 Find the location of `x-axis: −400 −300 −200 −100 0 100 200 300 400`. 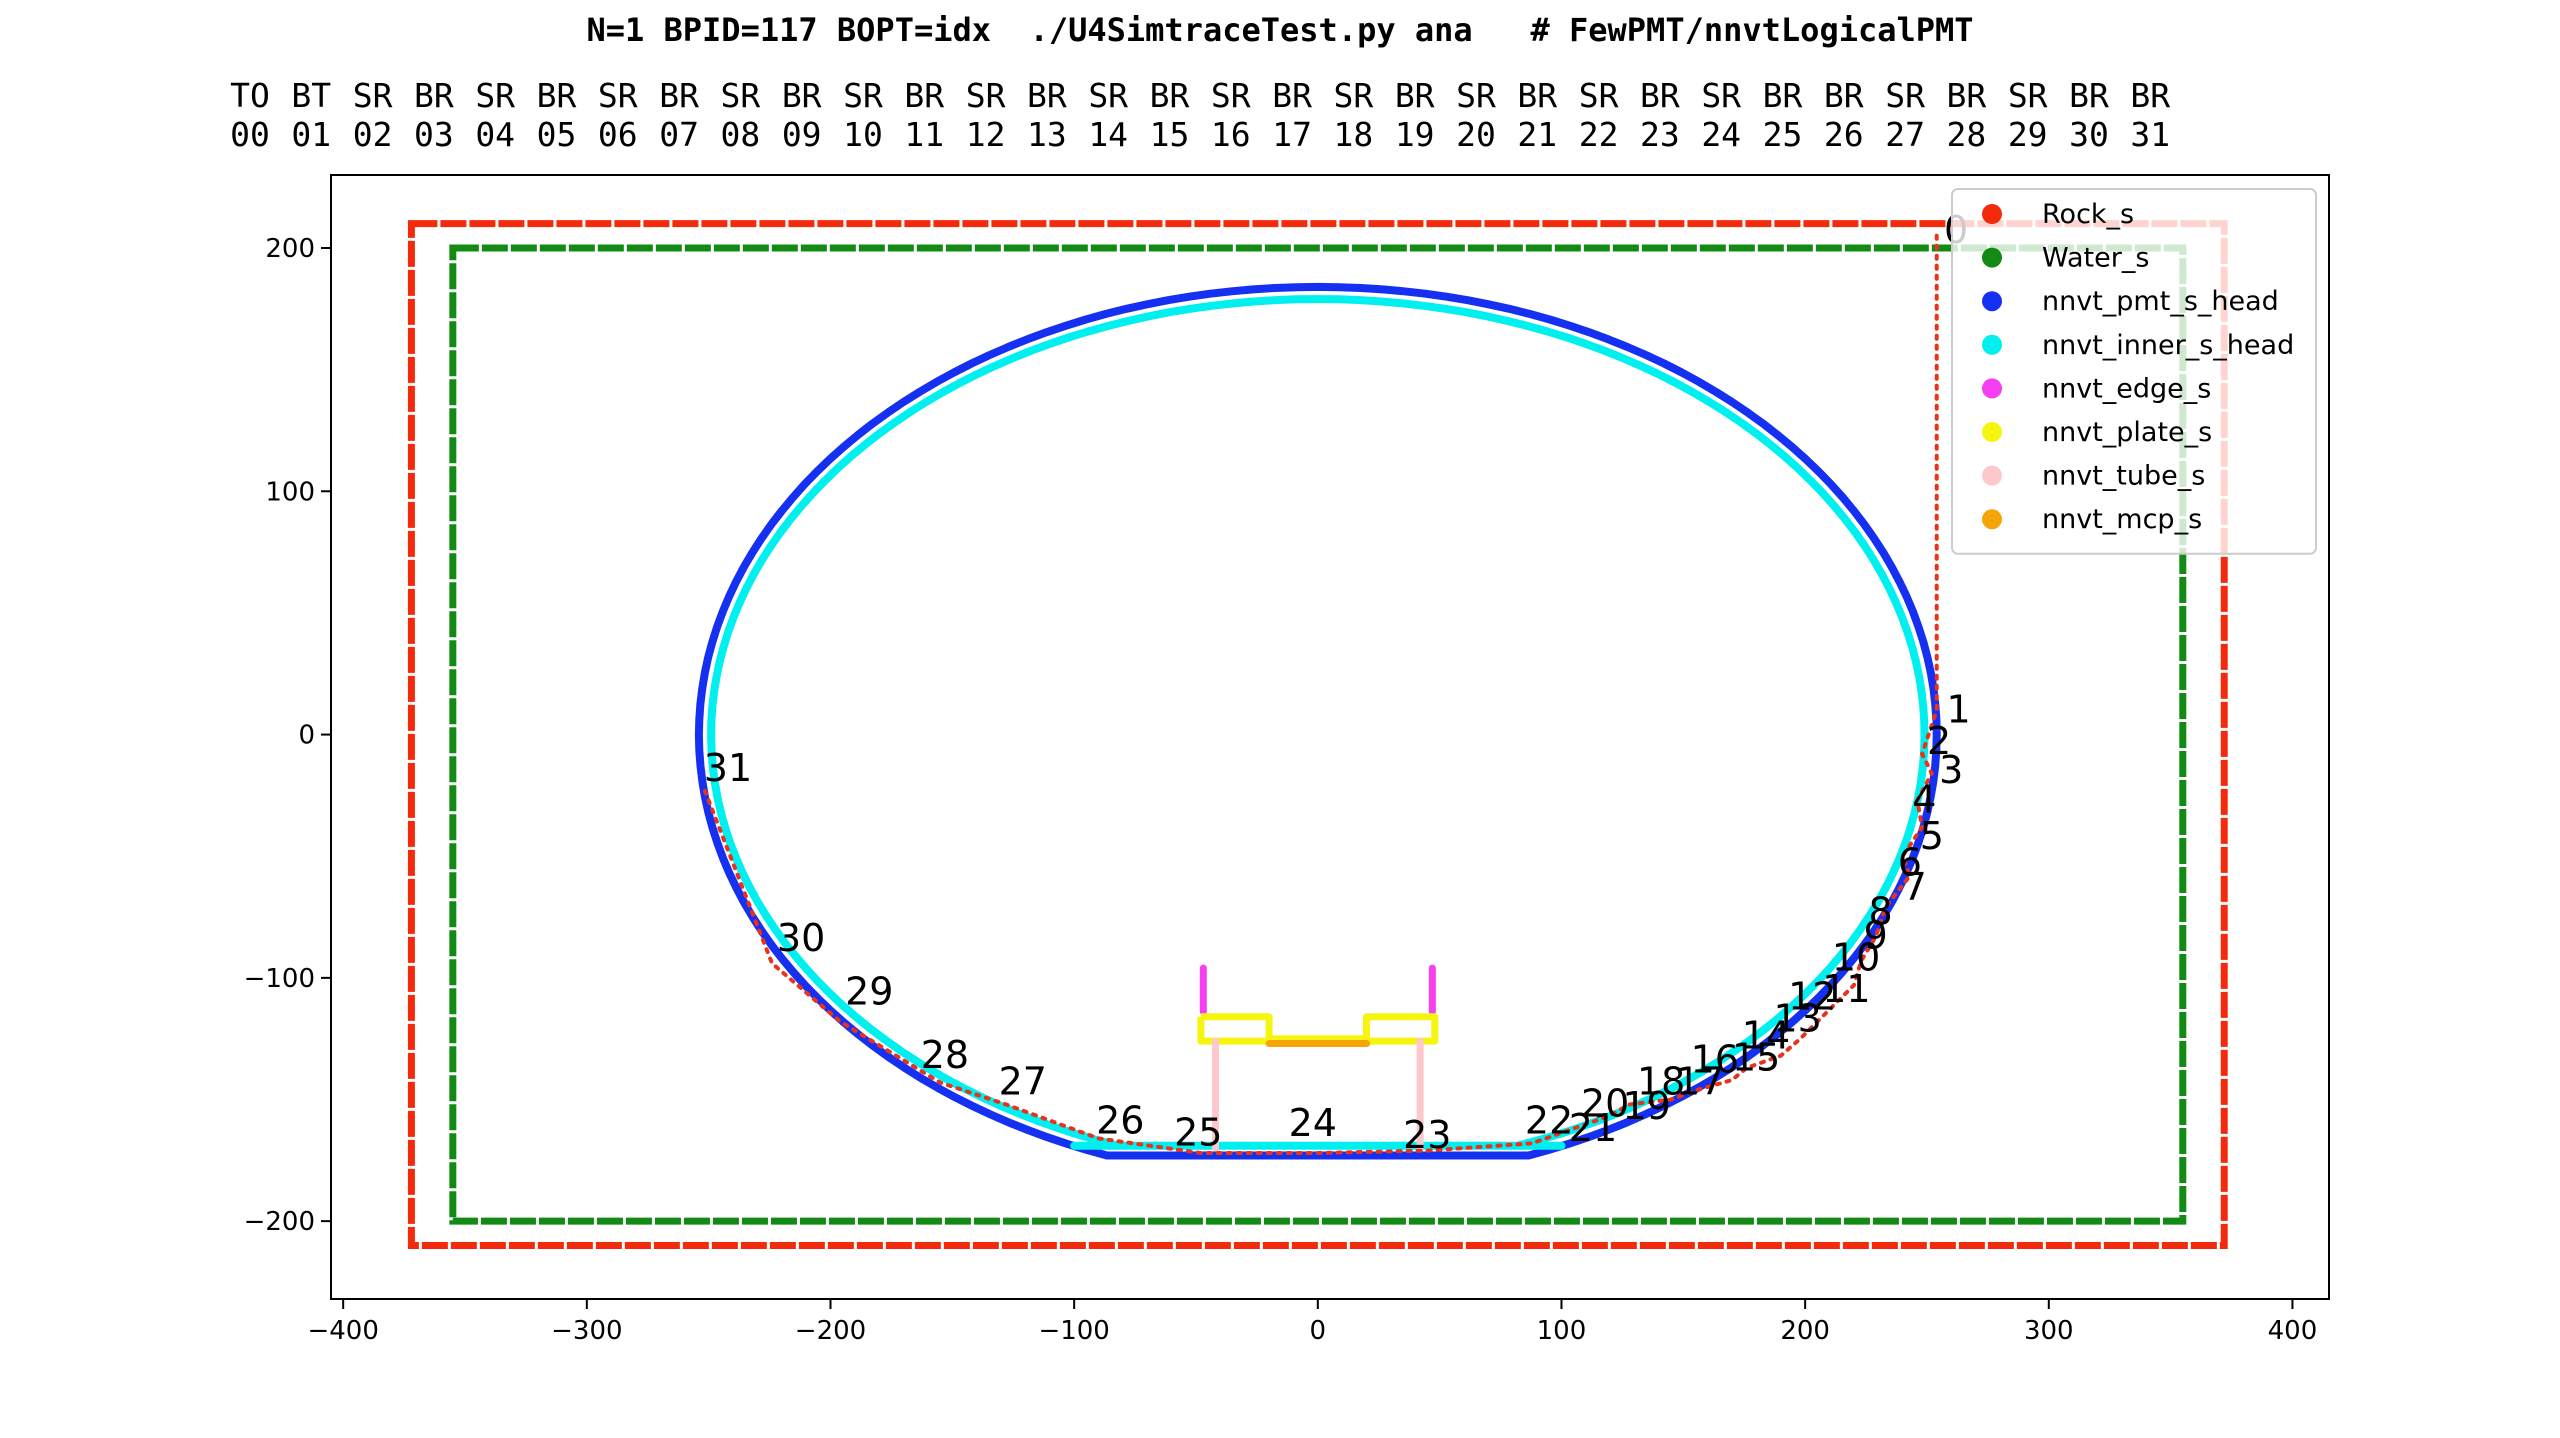

x-axis: −400 −300 −200 −100 0 100 200 300 400 is located at coordinates (1312, 1322).